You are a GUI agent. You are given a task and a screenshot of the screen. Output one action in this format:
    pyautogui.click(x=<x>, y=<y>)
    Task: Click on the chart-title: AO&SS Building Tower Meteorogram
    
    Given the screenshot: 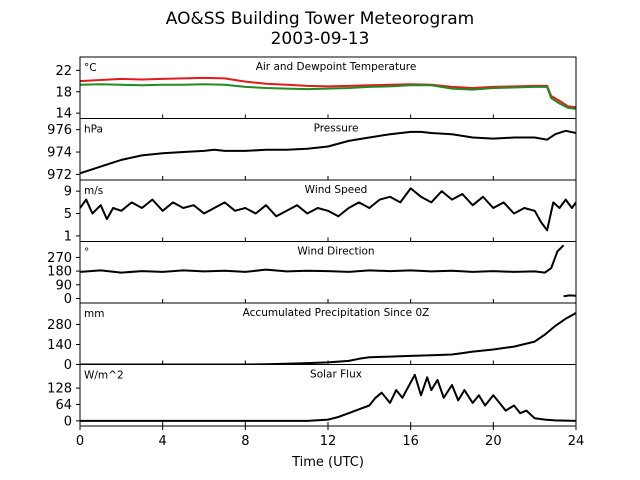 What is the action you would take?
    pyautogui.click(x=320, y=19)
    